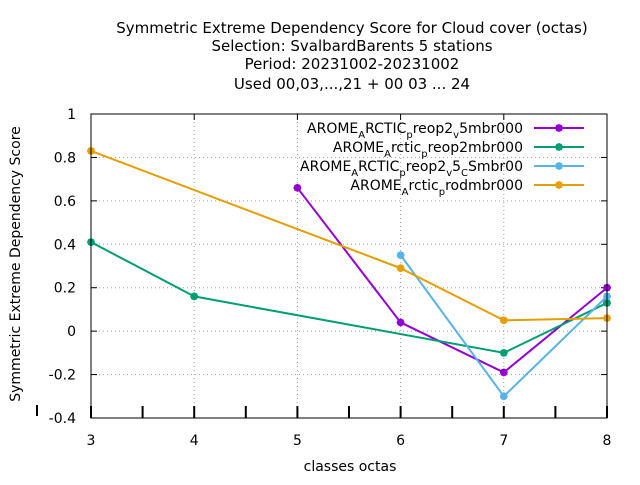 The height and width of the screenshot is (485, 640). Describe the element at coordinates (400, 441) in the screenshot. I see `x-tick-label: 6` at that location.